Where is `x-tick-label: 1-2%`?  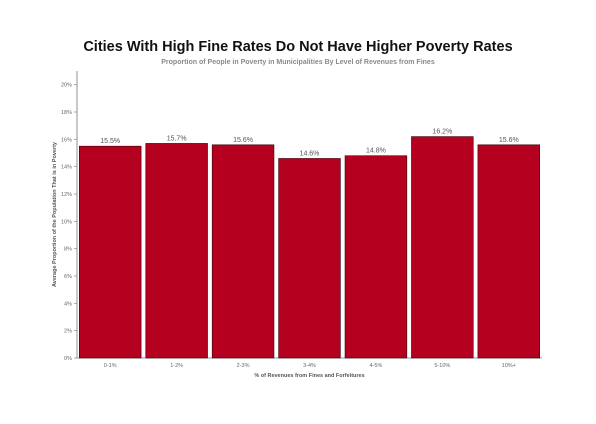 x-tick-label: 1-2% is located at coordinates (176, 366).